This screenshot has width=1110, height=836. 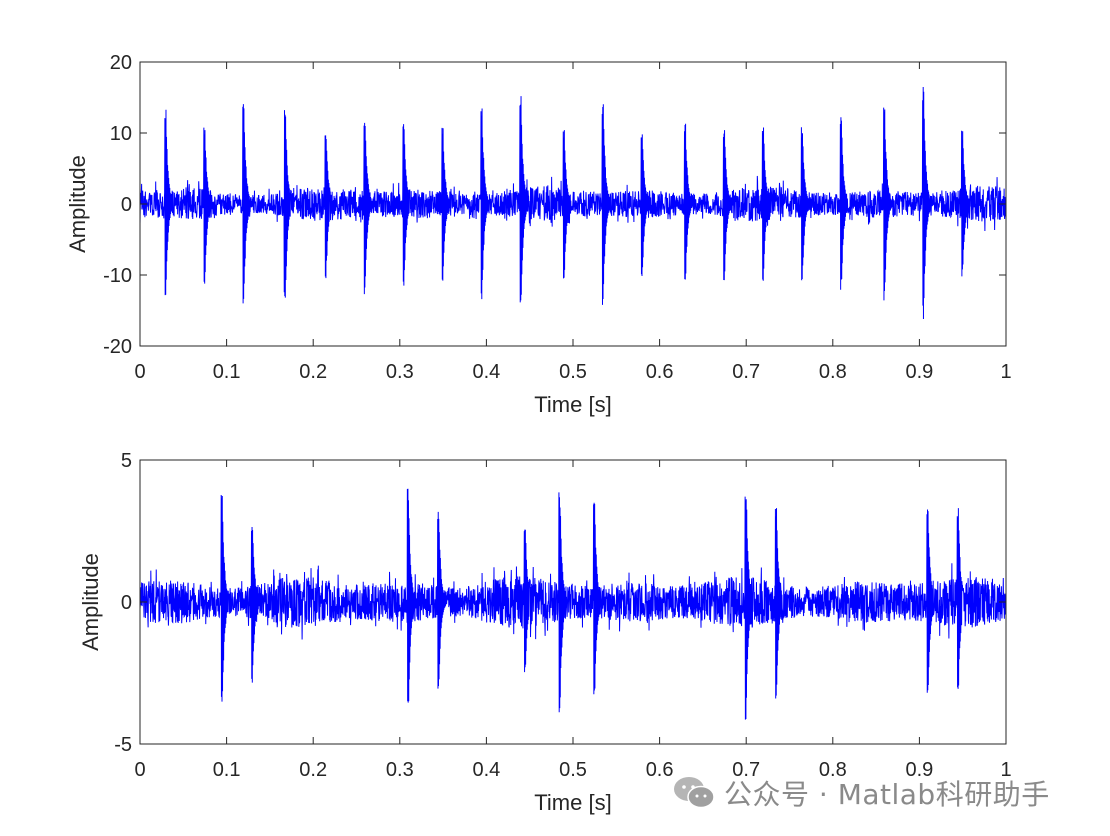 What do you see at coordinates (887, 794) in the screenshot?
I see `watermark-text: 公众号 · Matlab科研助手` at bounding box center [887, 794].